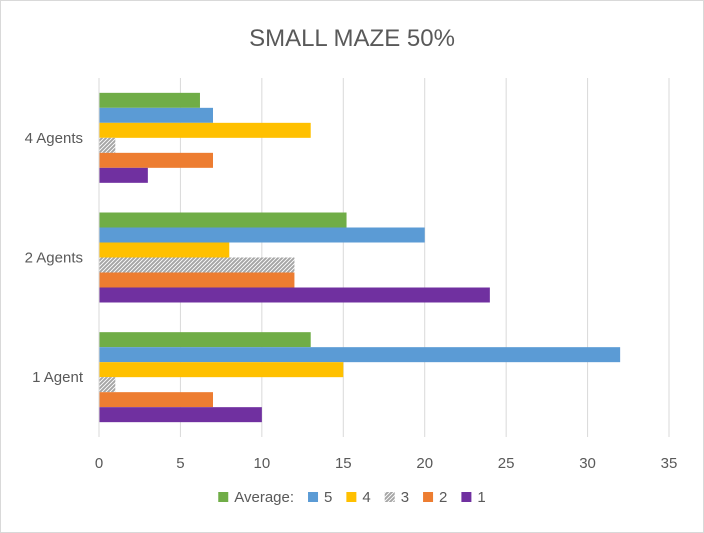  What do you see at coordinates (396, 497) in the screenshot?
I see `legend-item: 3` at bounding box center [396, 497].